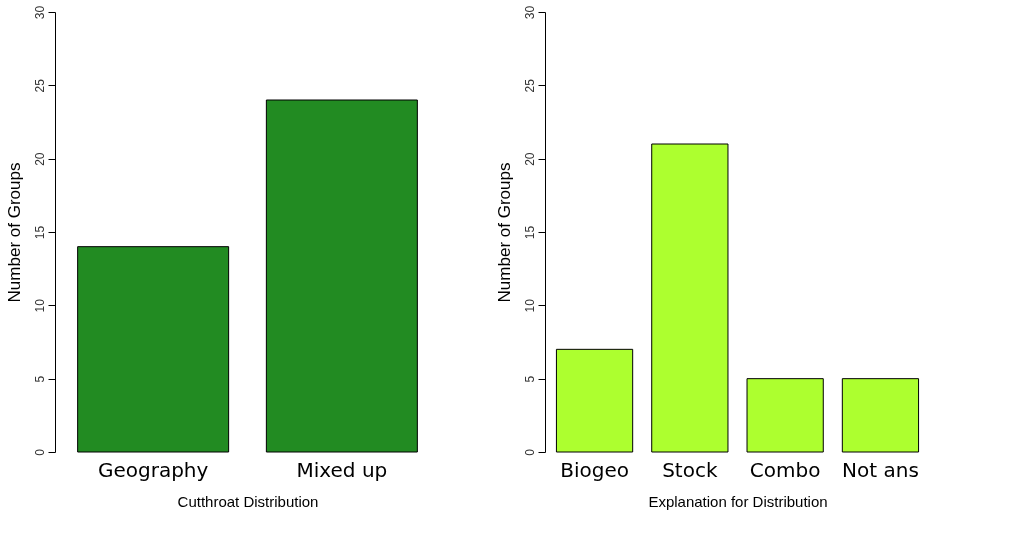  Describe the element at coordinates (738, 501) in the screenshot. I see `x-axis-title: Explanation for Distribution` at that location.